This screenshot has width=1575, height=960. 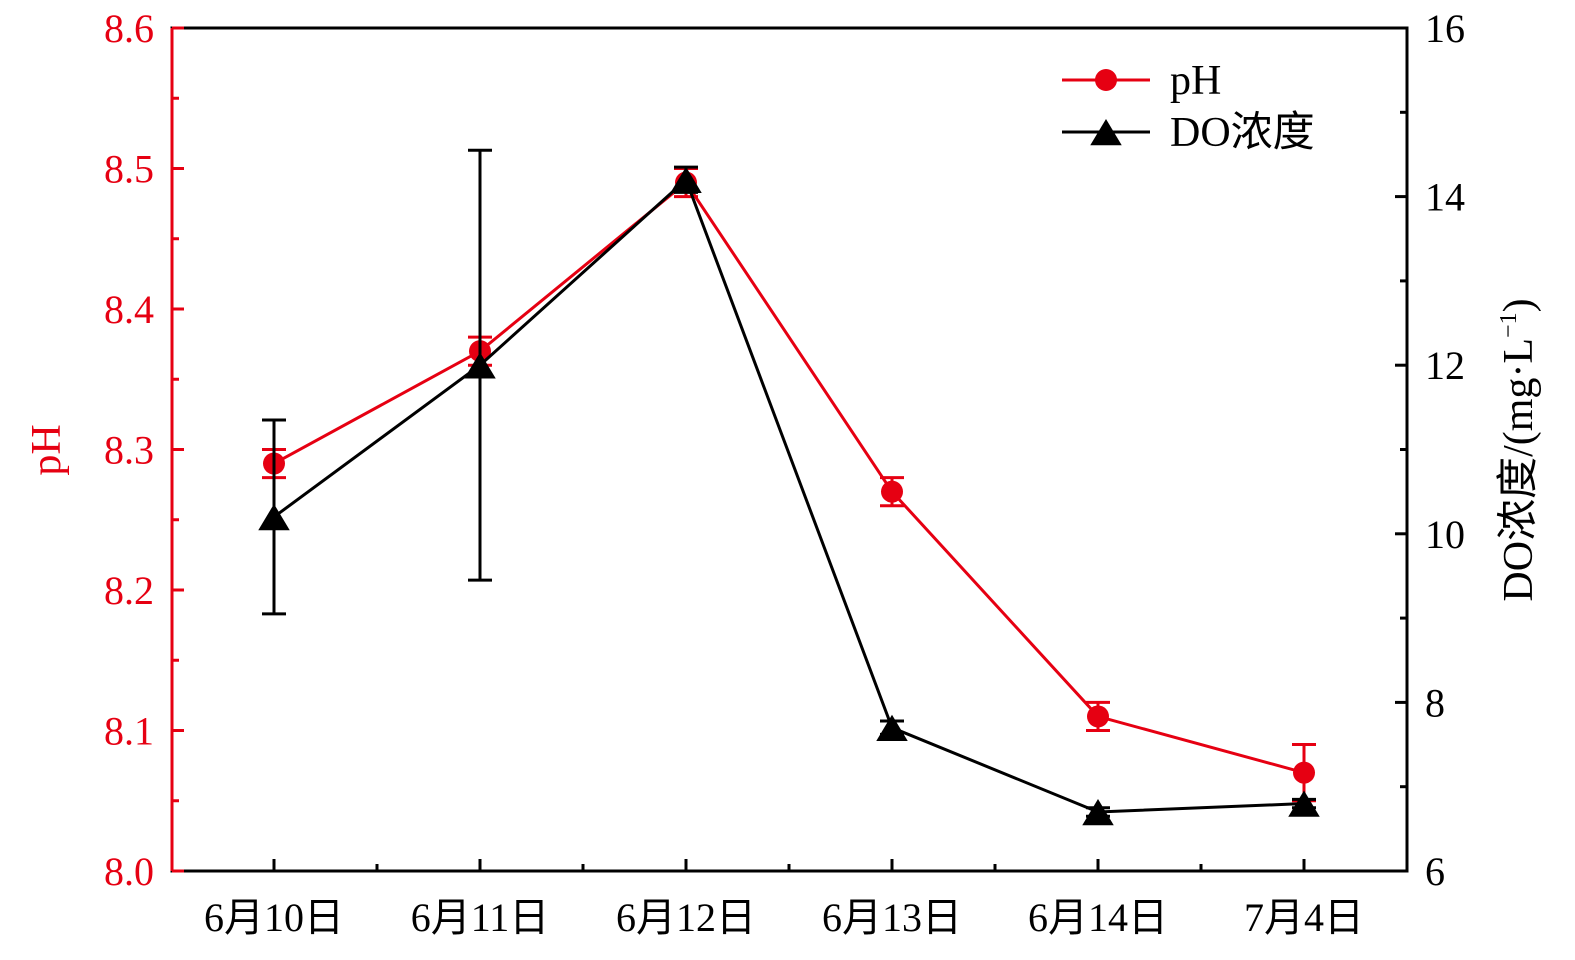 I want to click on right-y-axis-title-superscript: −1, so click(x=1509, y=325).